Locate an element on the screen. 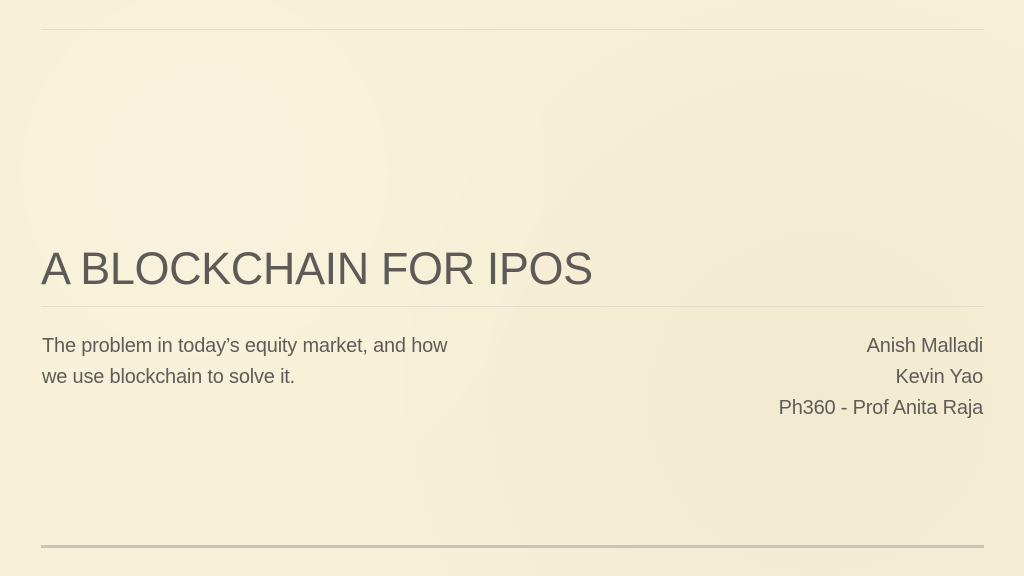 Image resolution: width=1024 pixels, height=576 pixels. subtitle-line-2: we use blockchain to solve it. is located at coordinates (169, 377).